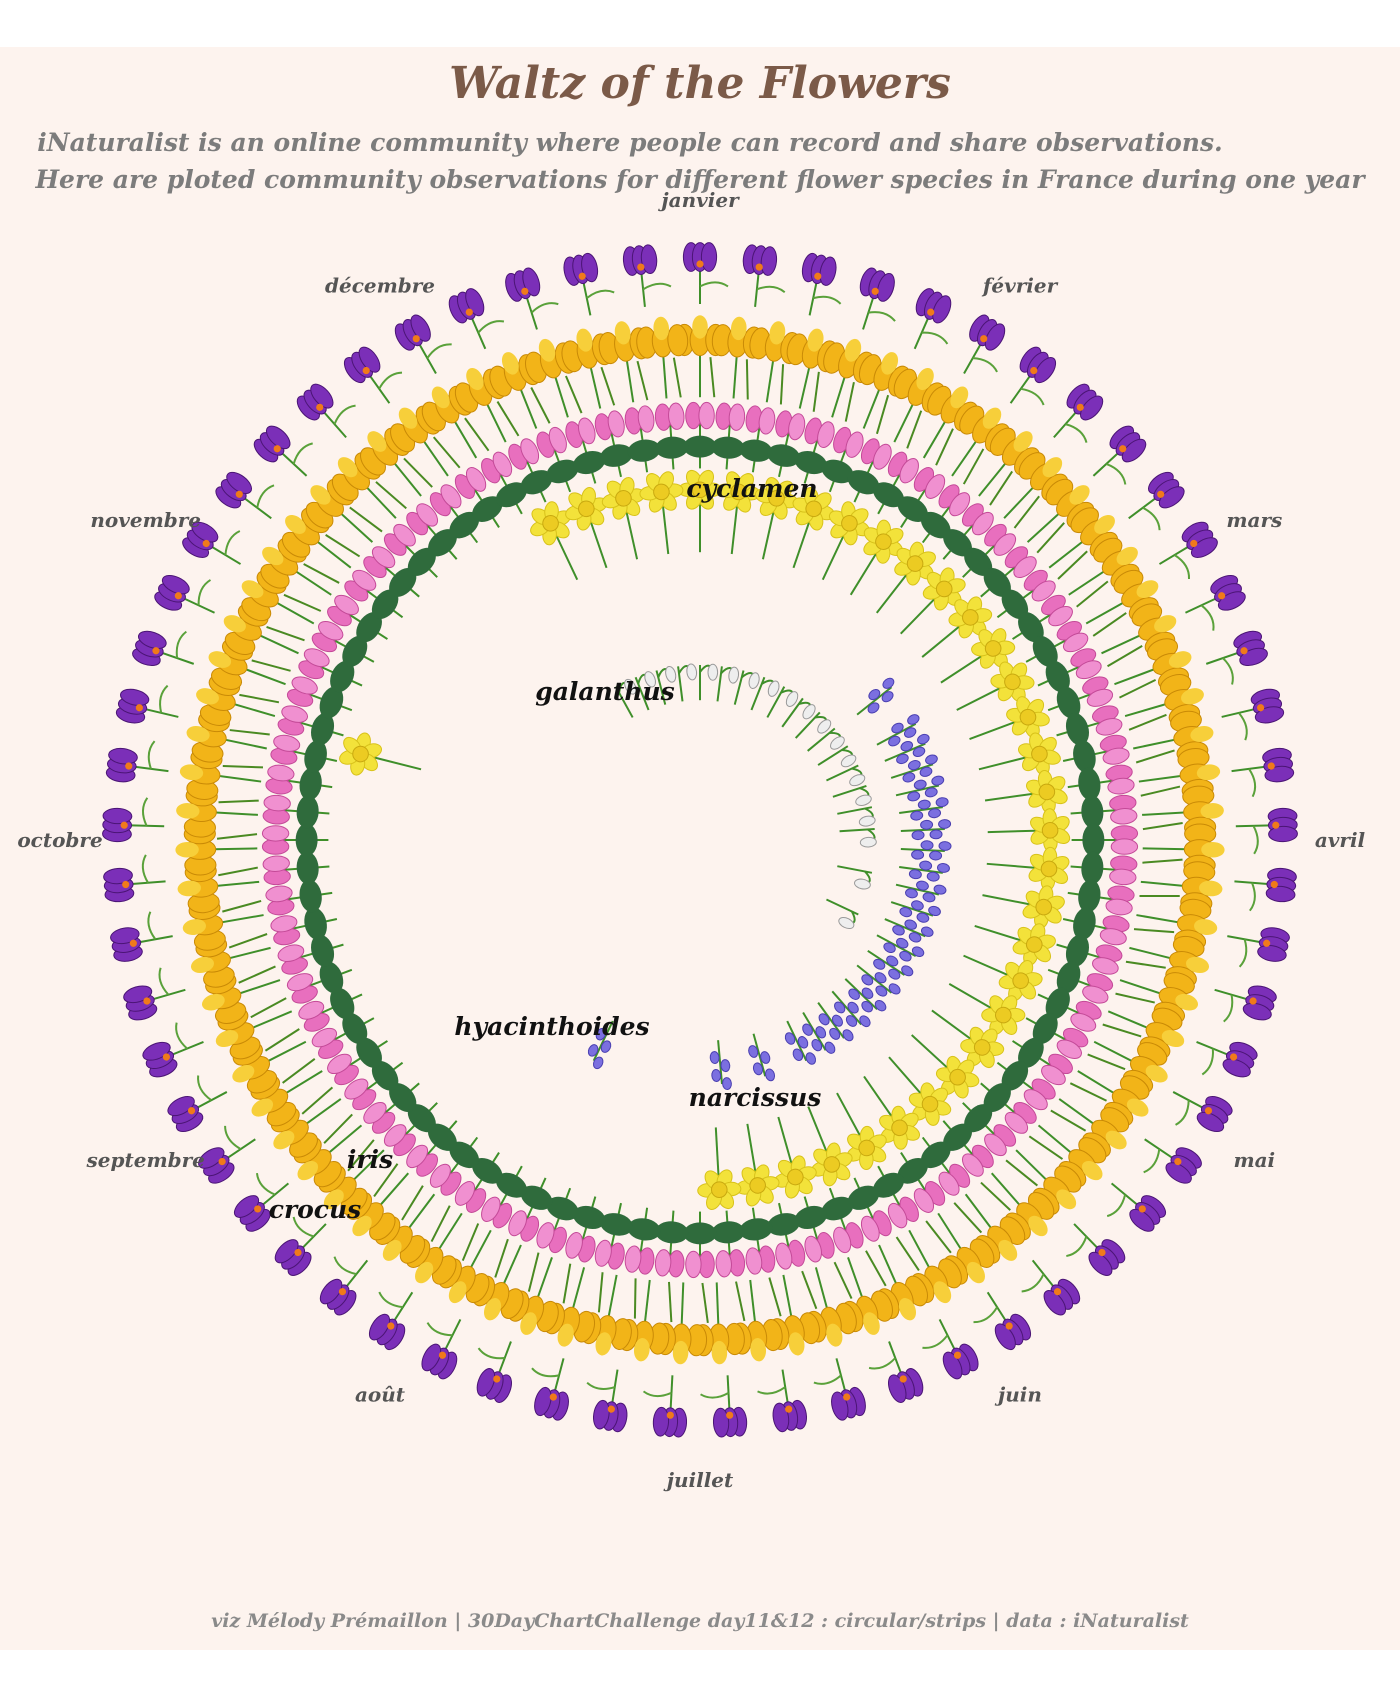  What do you see at coordinates (745, 796) in the screenshot?
I see `ring-galanthus` at bounding box center [745, 796].